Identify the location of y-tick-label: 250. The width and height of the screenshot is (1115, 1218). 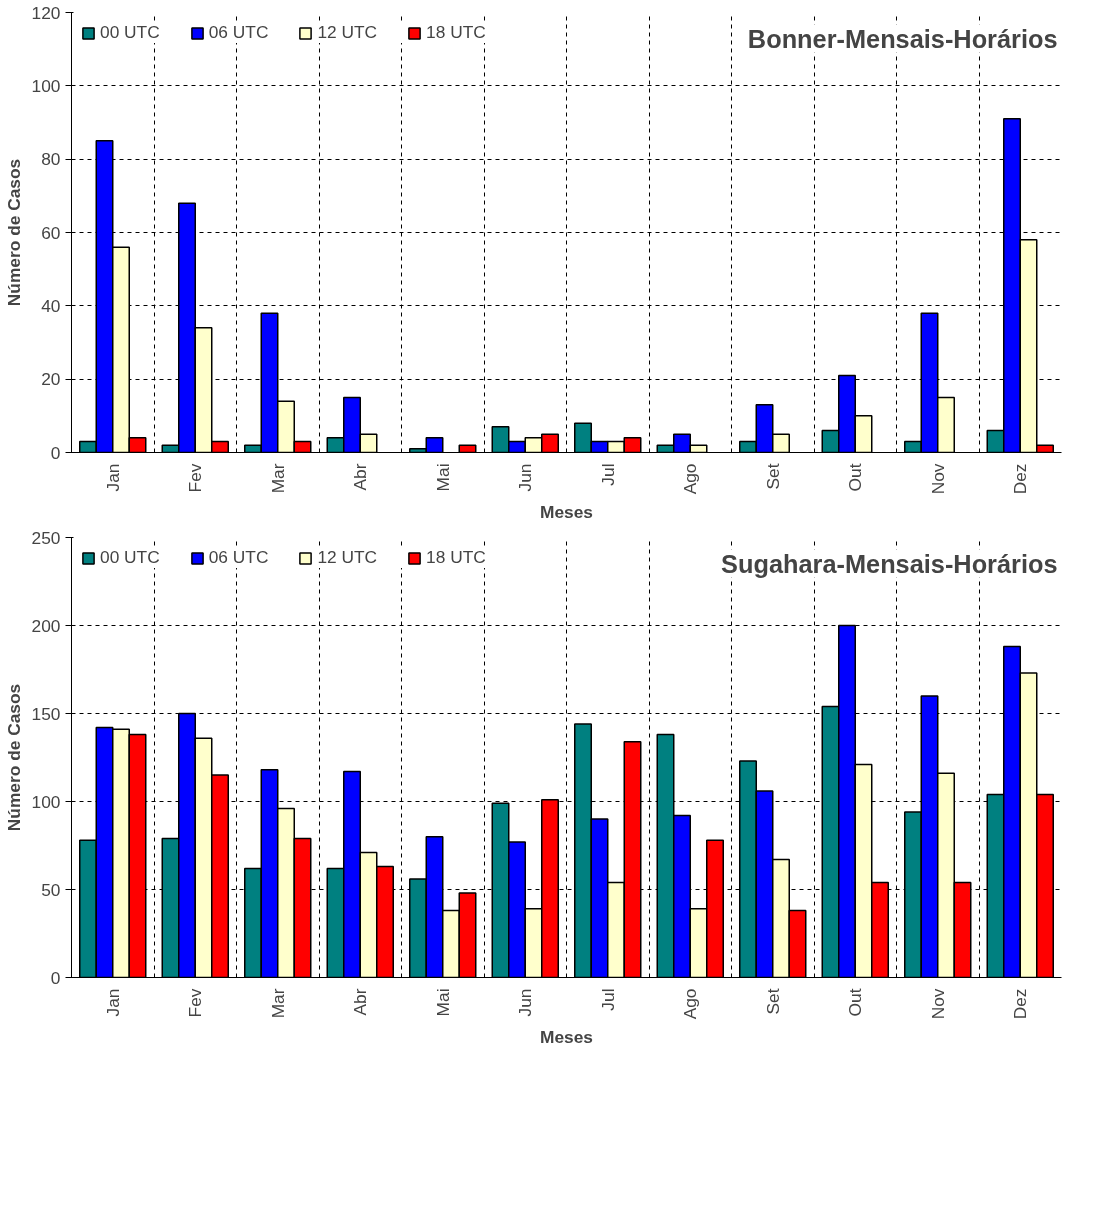
(46, 537).